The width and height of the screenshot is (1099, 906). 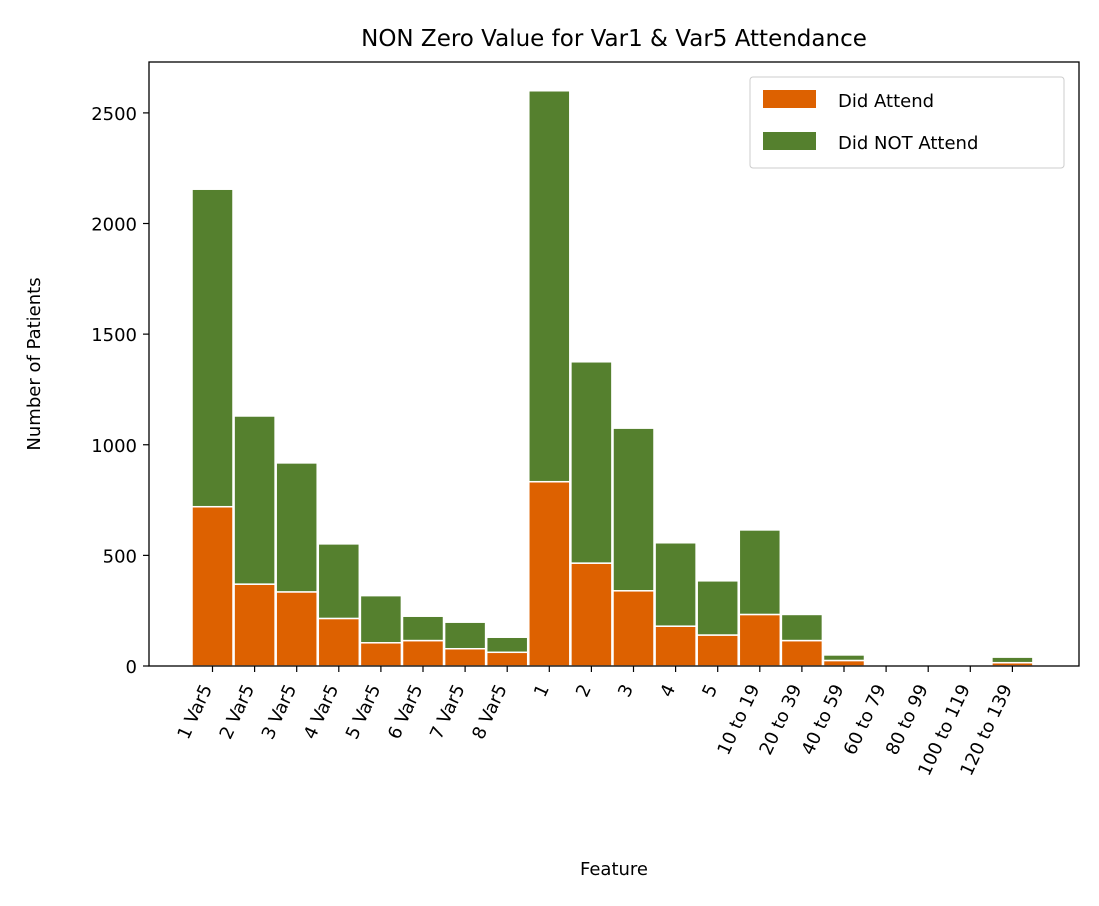 I want to click on y-tick-label-4: 2000, so click(x=114, y=225).